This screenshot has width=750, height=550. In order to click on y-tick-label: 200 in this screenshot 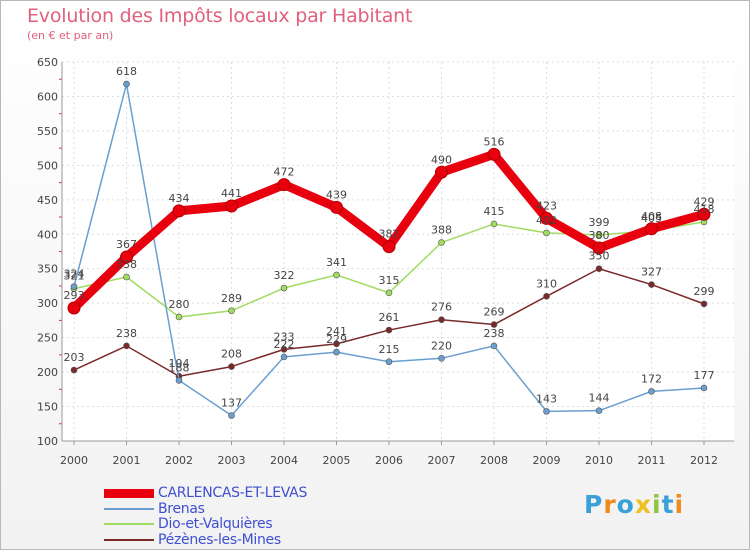, I will do `click(47, 372)`.